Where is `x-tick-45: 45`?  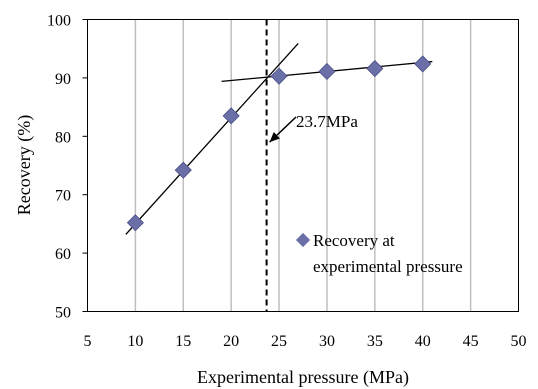
x-tick-45: 45 is located at coordinates (471, 341).